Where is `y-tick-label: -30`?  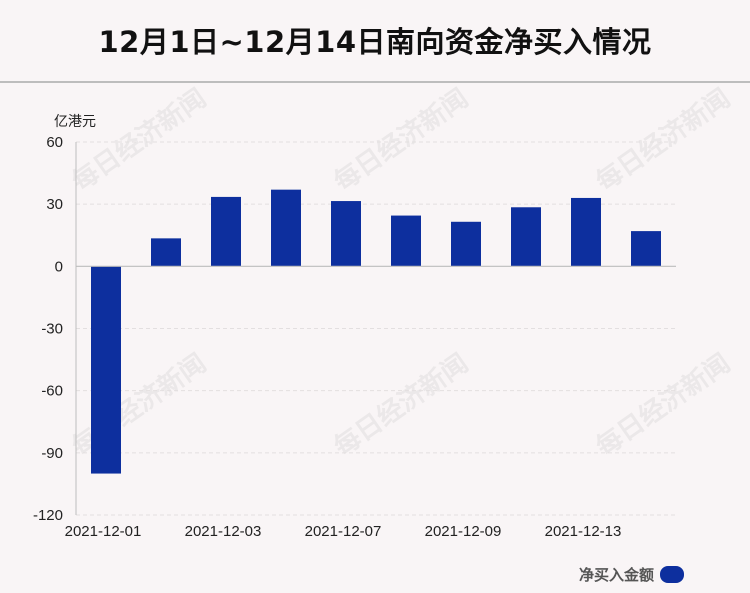
y-tick-label: -30 is located at coordinates (52, 329).